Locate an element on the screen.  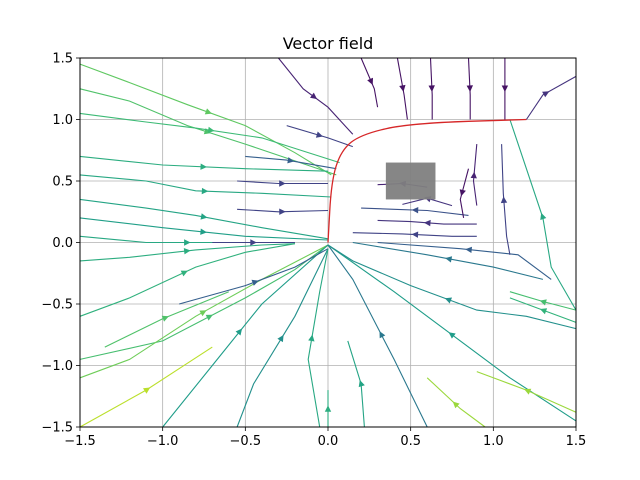
y-tick-label-3: 0.0 is located at coordinates (62, 243).